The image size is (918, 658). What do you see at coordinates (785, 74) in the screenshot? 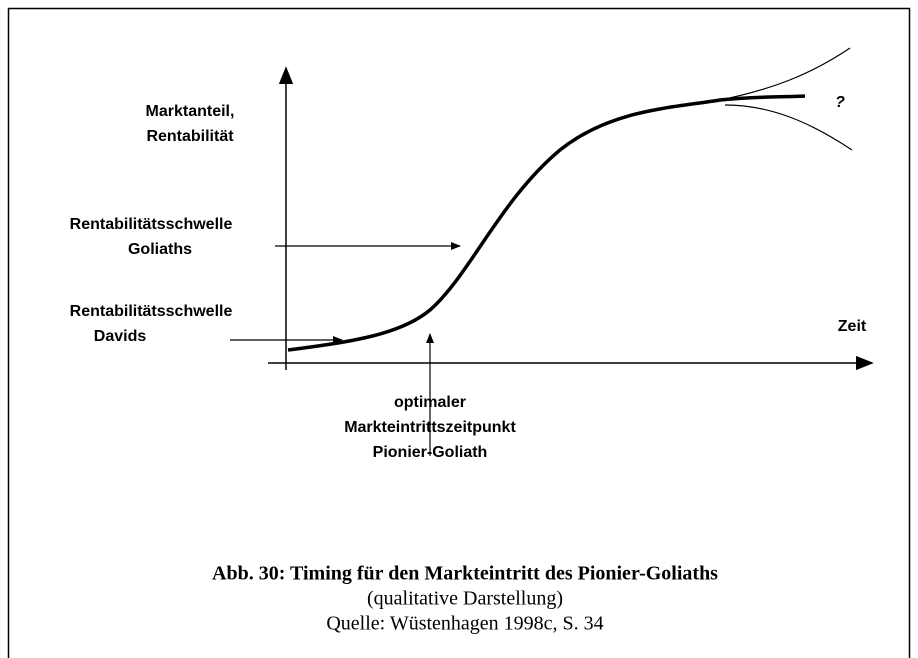
I see `upper-branch` at bounding box center [785, 74].